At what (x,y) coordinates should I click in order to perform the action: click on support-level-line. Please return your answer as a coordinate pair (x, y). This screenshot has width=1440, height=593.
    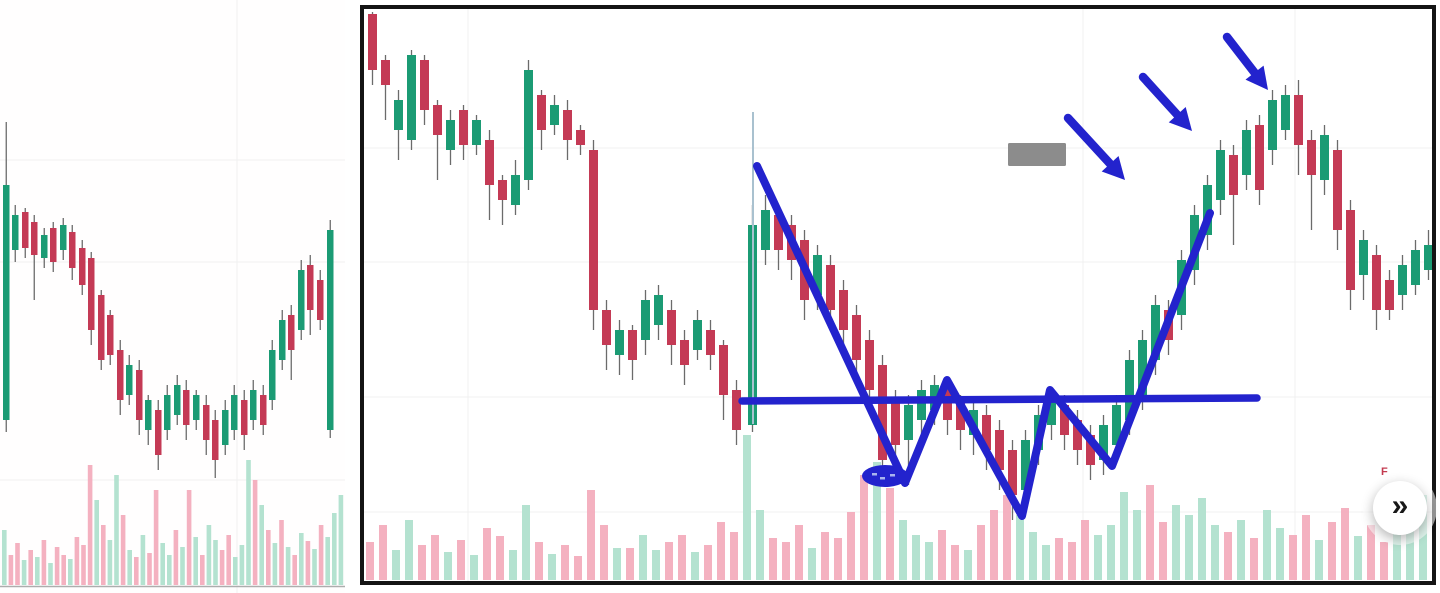
    Looking at the image, I should click on (999, 399).